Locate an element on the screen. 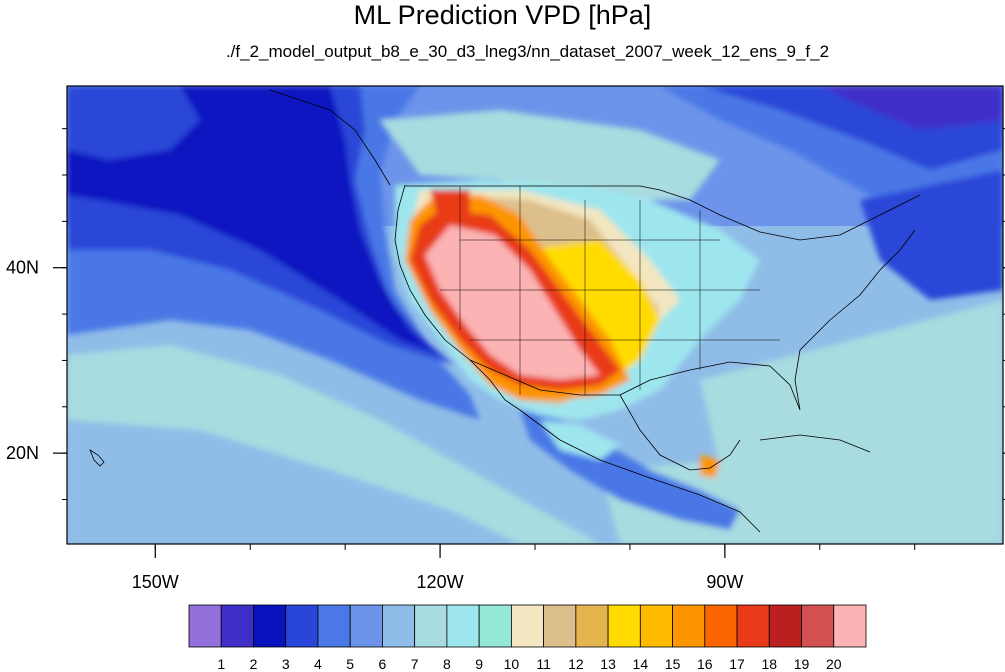  map-title: ML Prediction VPD [hPa] is located at coordinates (502, 15).